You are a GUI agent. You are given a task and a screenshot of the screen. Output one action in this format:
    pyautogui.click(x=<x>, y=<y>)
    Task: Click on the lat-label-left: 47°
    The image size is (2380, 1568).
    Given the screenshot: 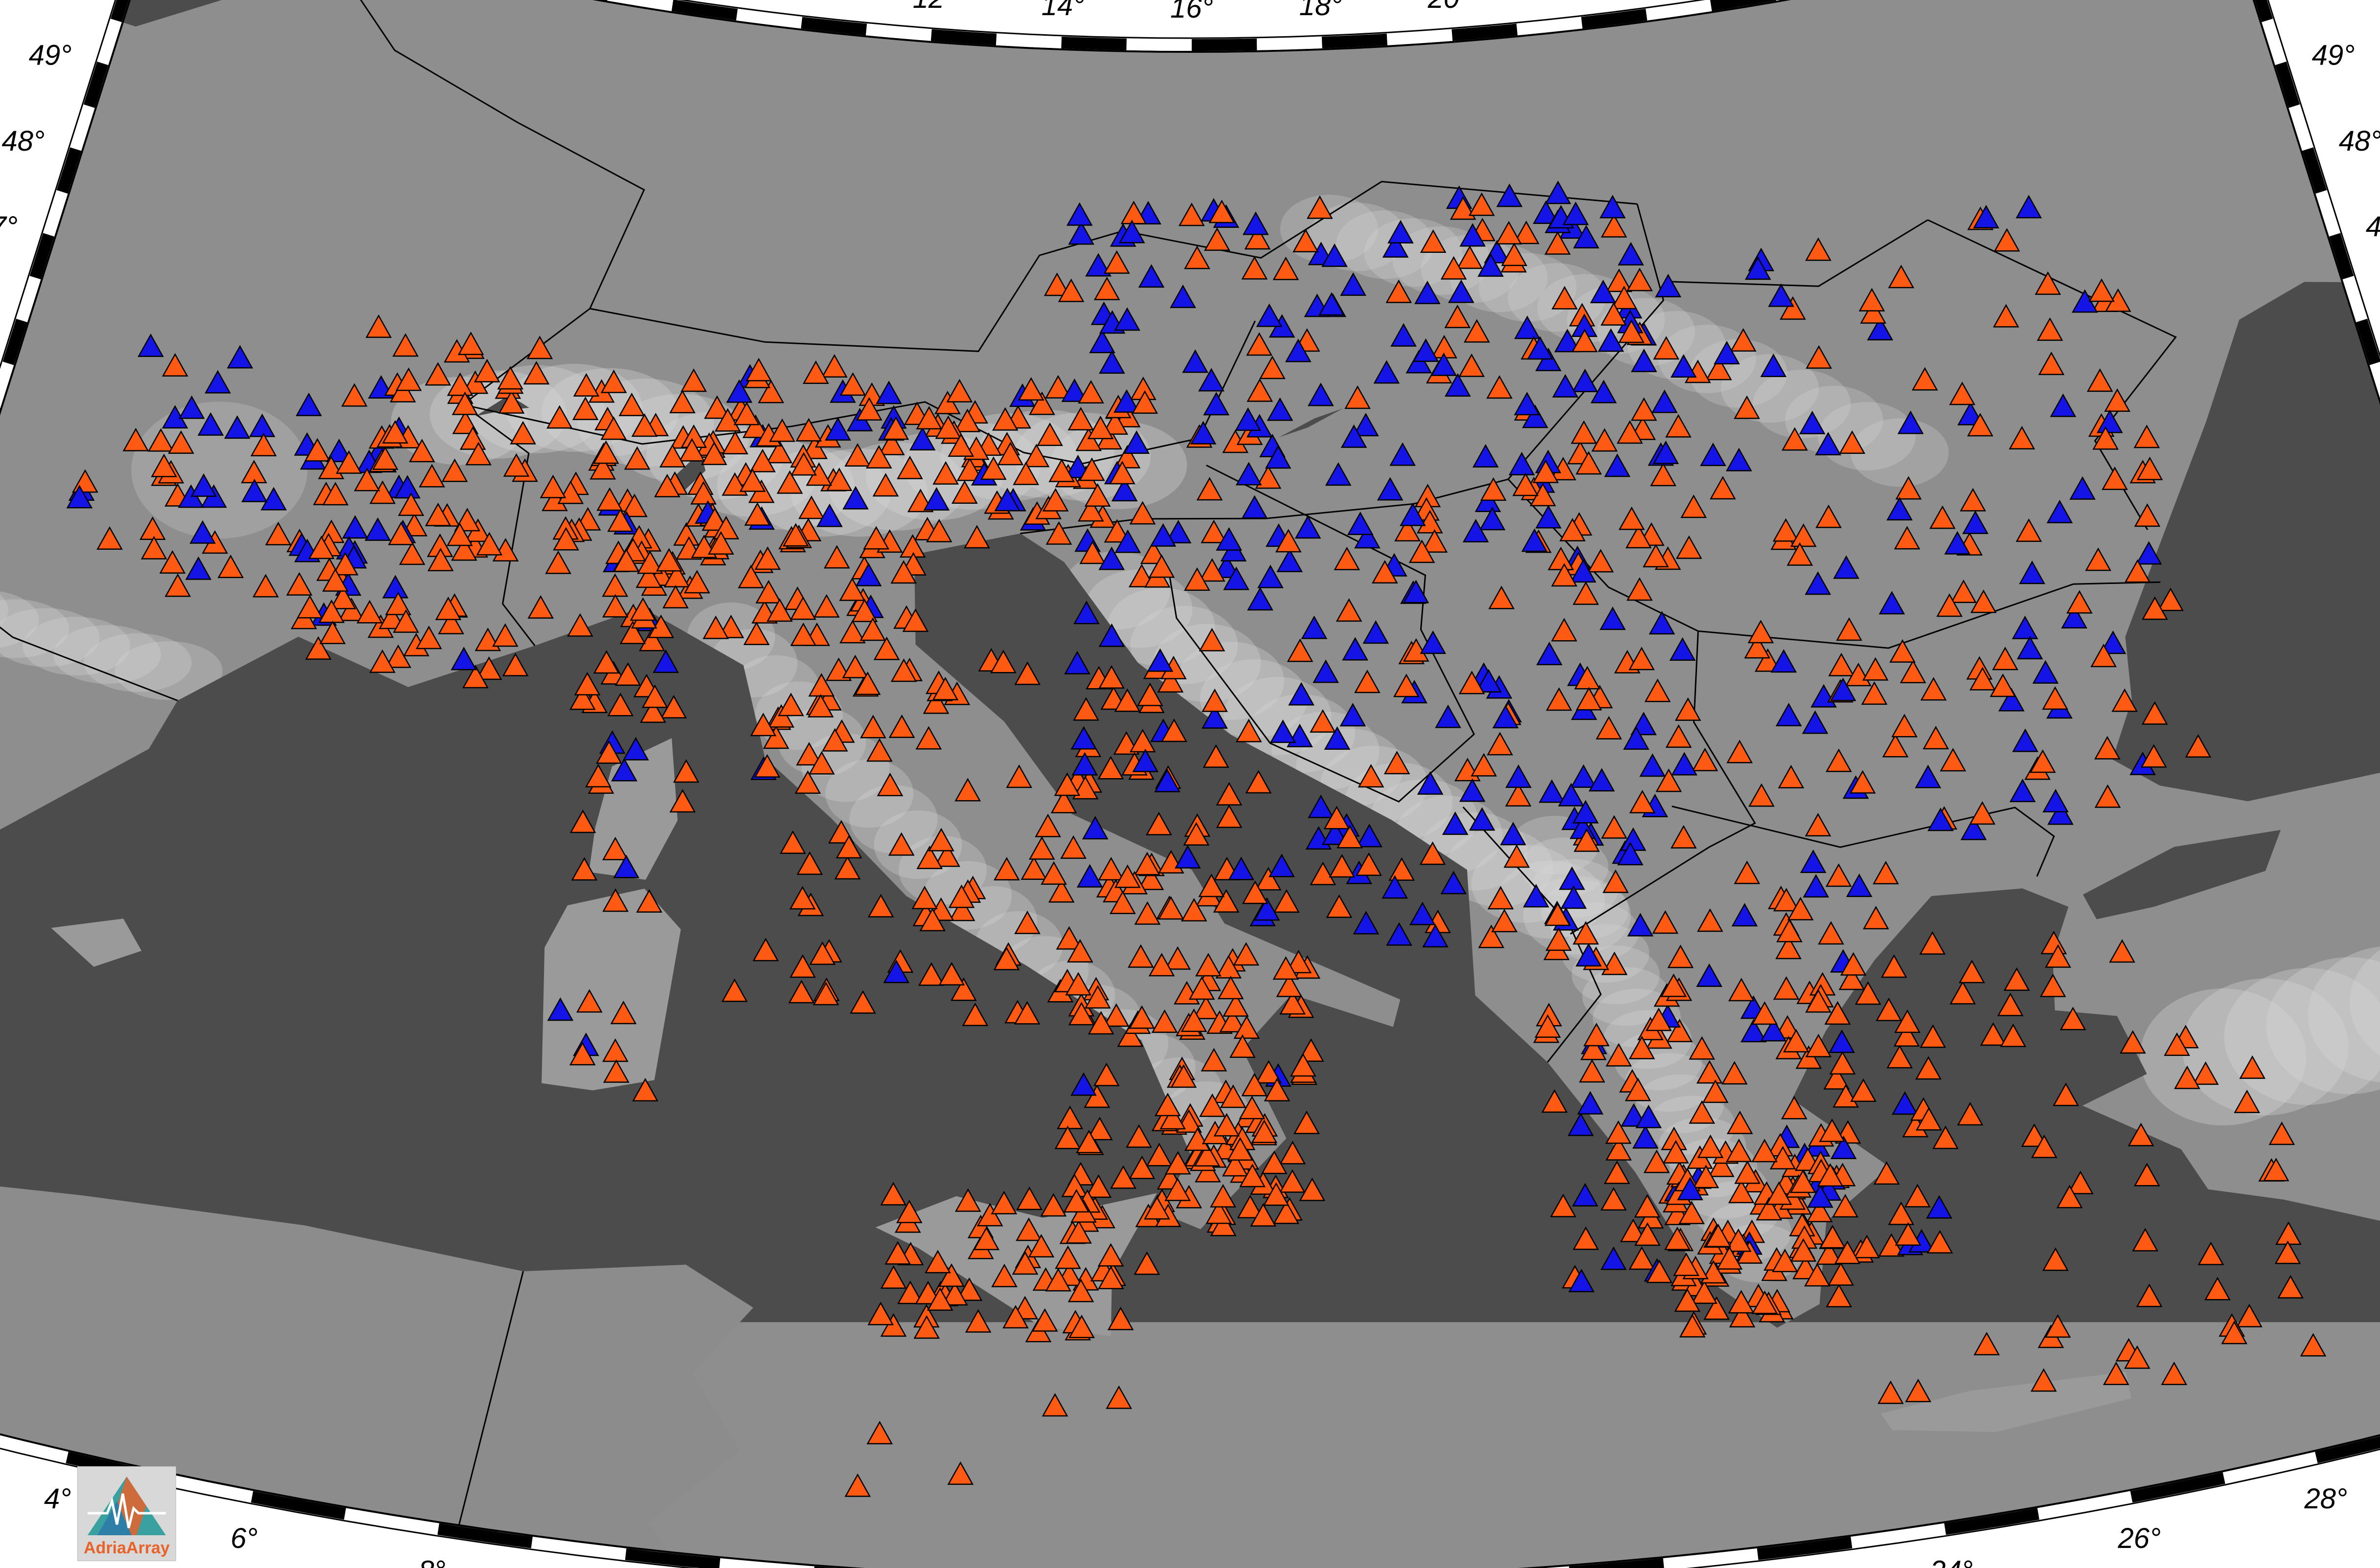 What is the action you would take?
    pyautogui.click(x=9, y=227)
    